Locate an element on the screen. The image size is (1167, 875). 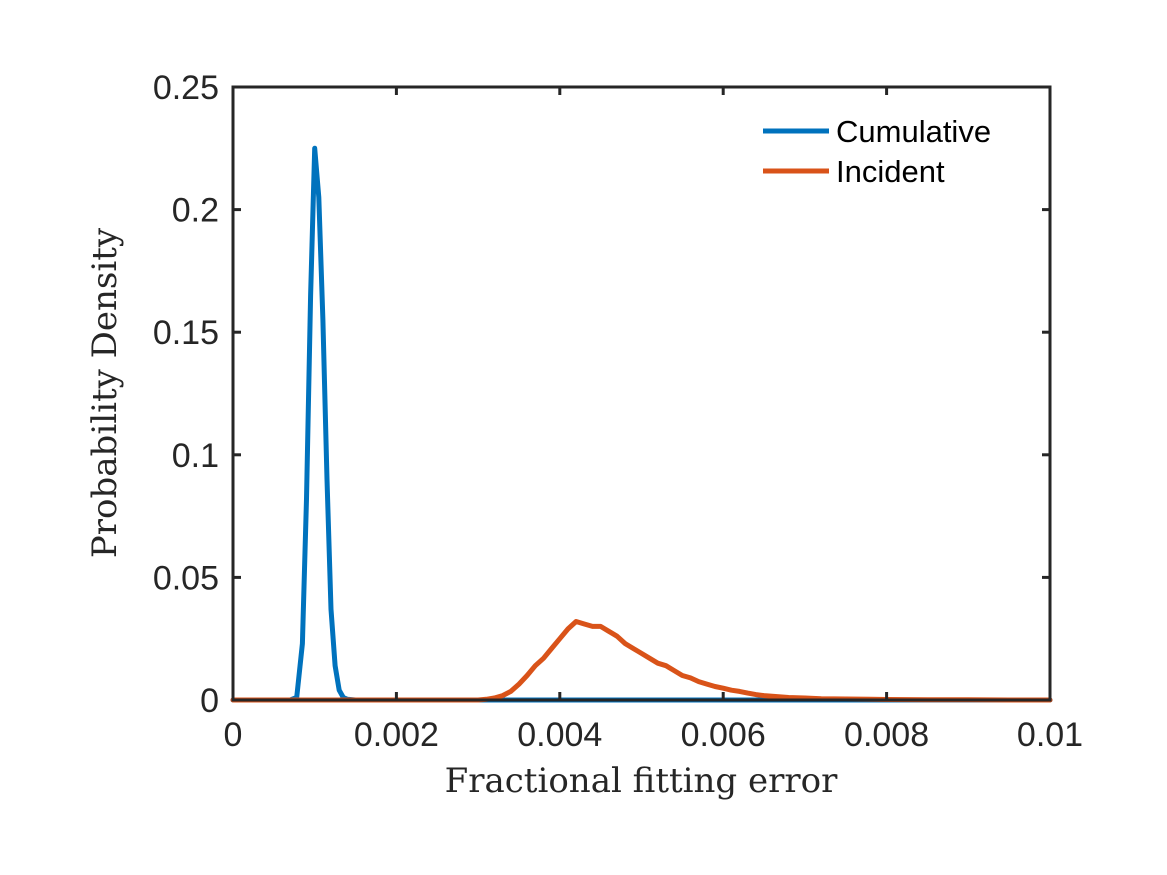
y-tick-label: 0.25 is located at coordinates (186, 88).